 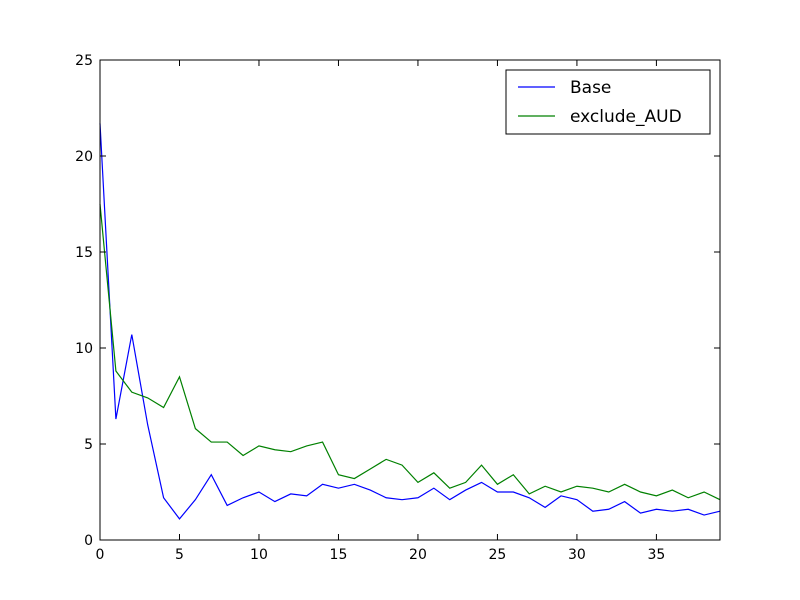 I want to click on y-tick-label: 5, so click(x=88, y=445).